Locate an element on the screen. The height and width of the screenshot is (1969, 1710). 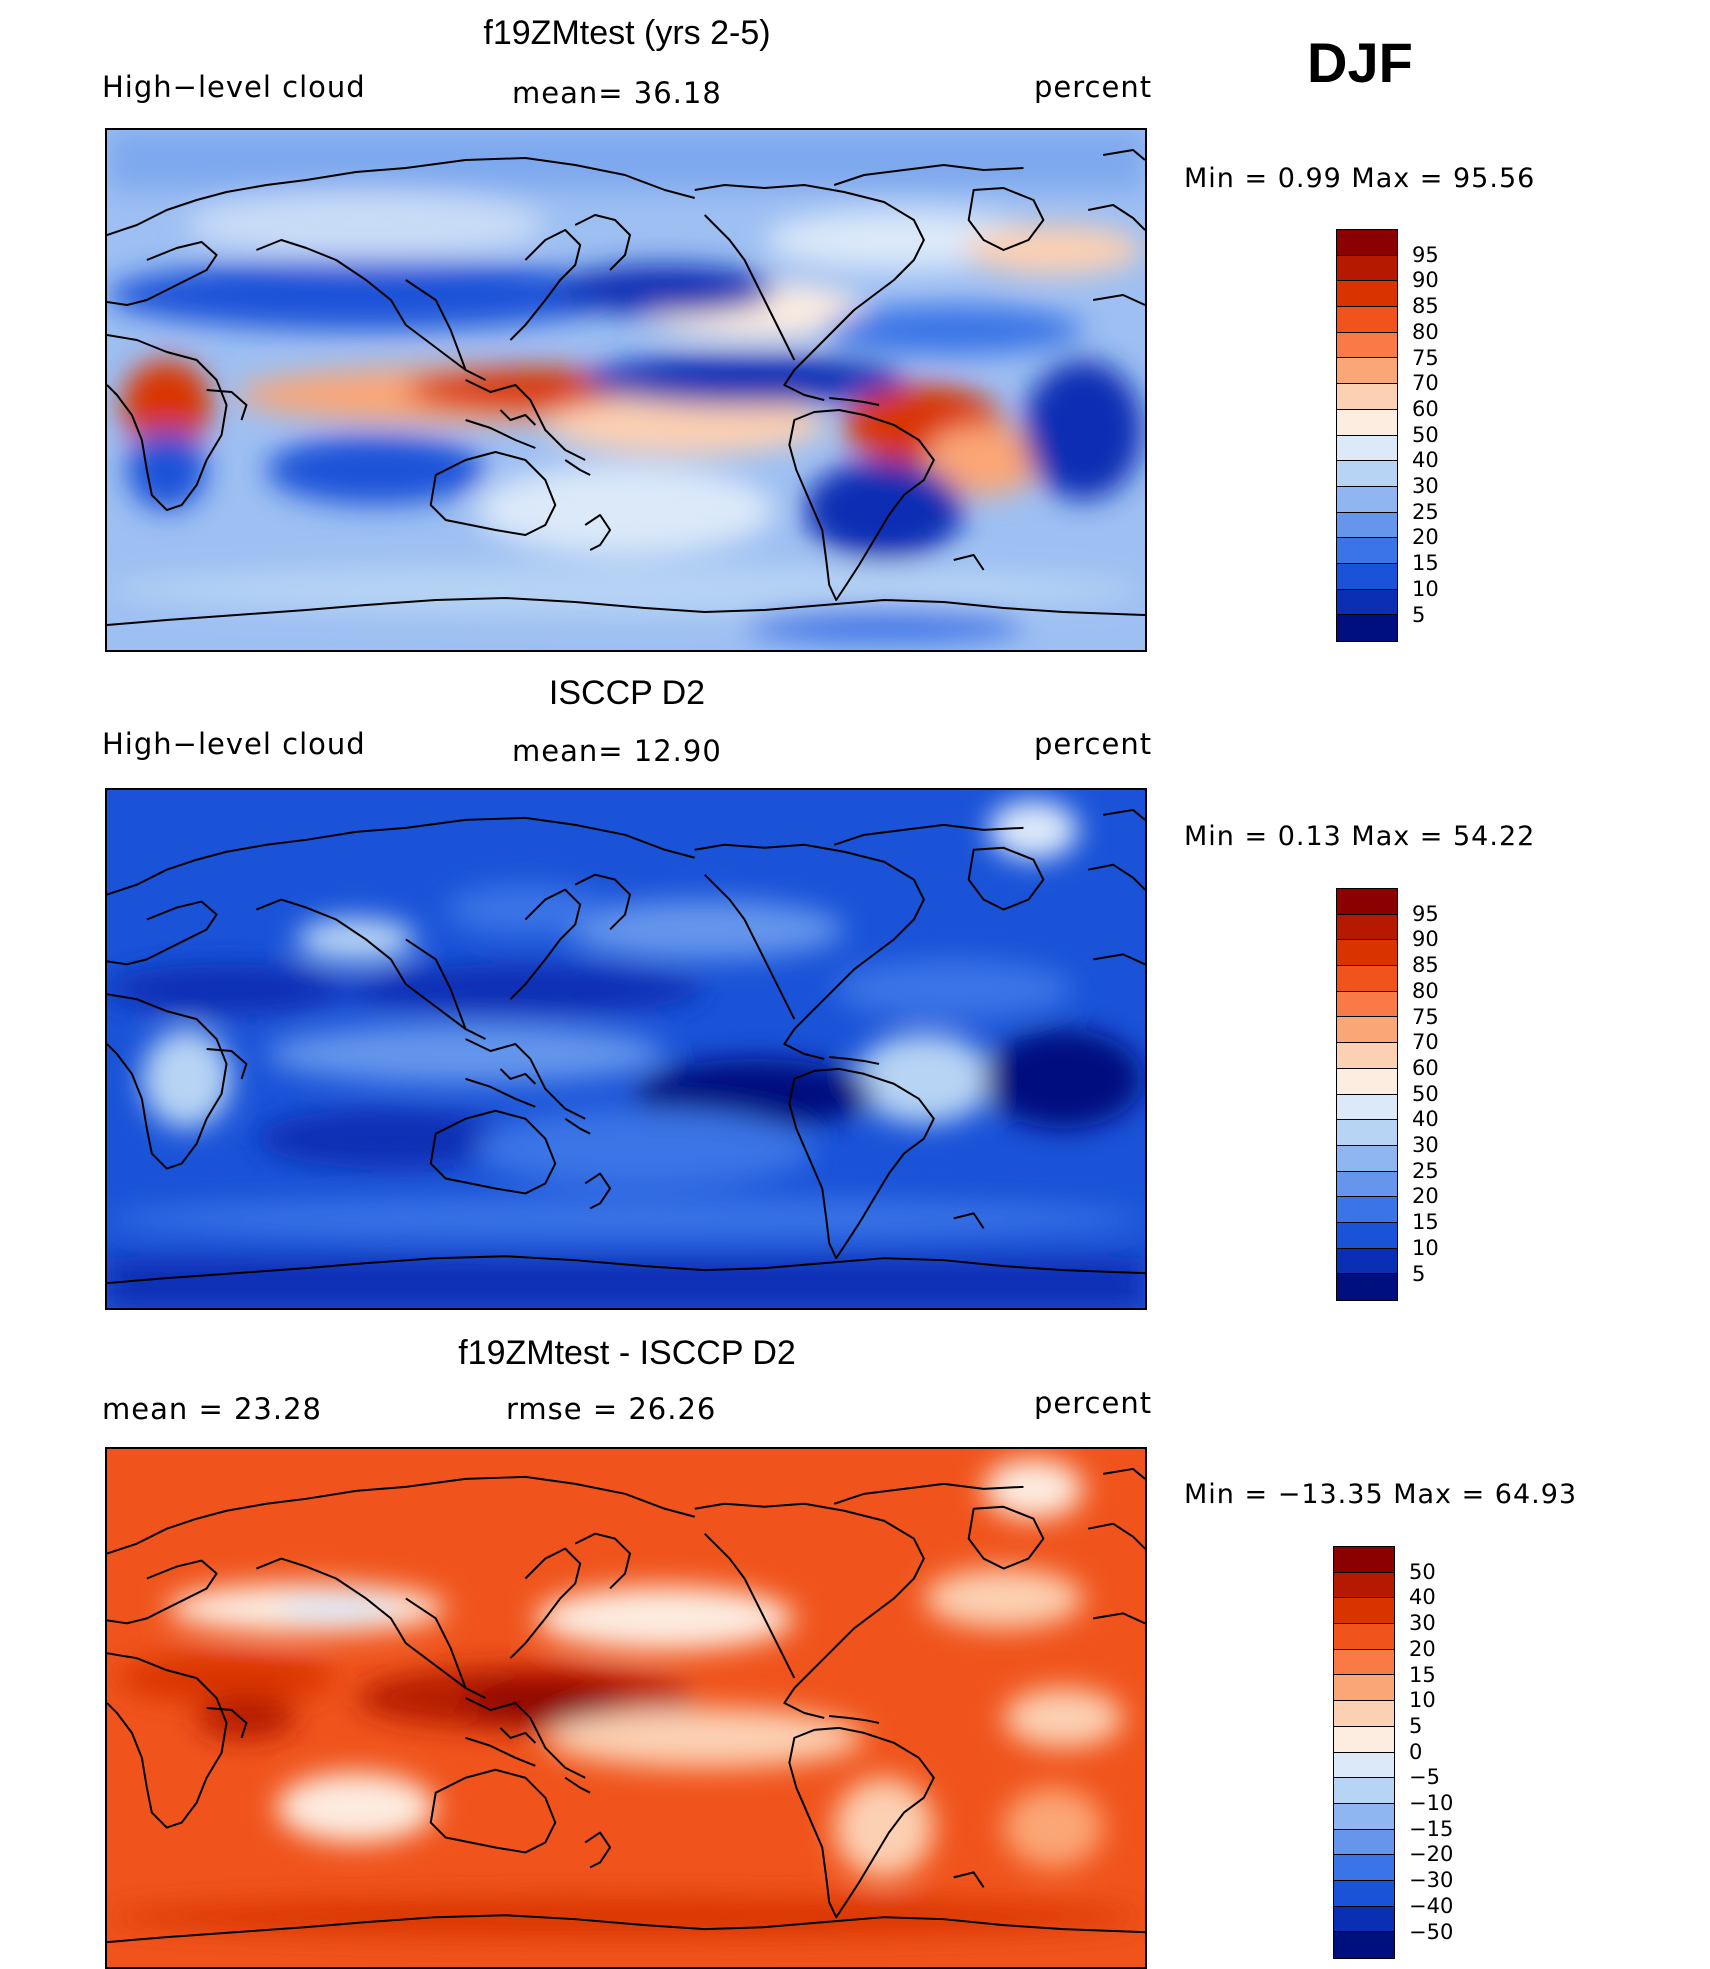
colorbar-tick-label: 60 is located at coordinates (1425, 408).